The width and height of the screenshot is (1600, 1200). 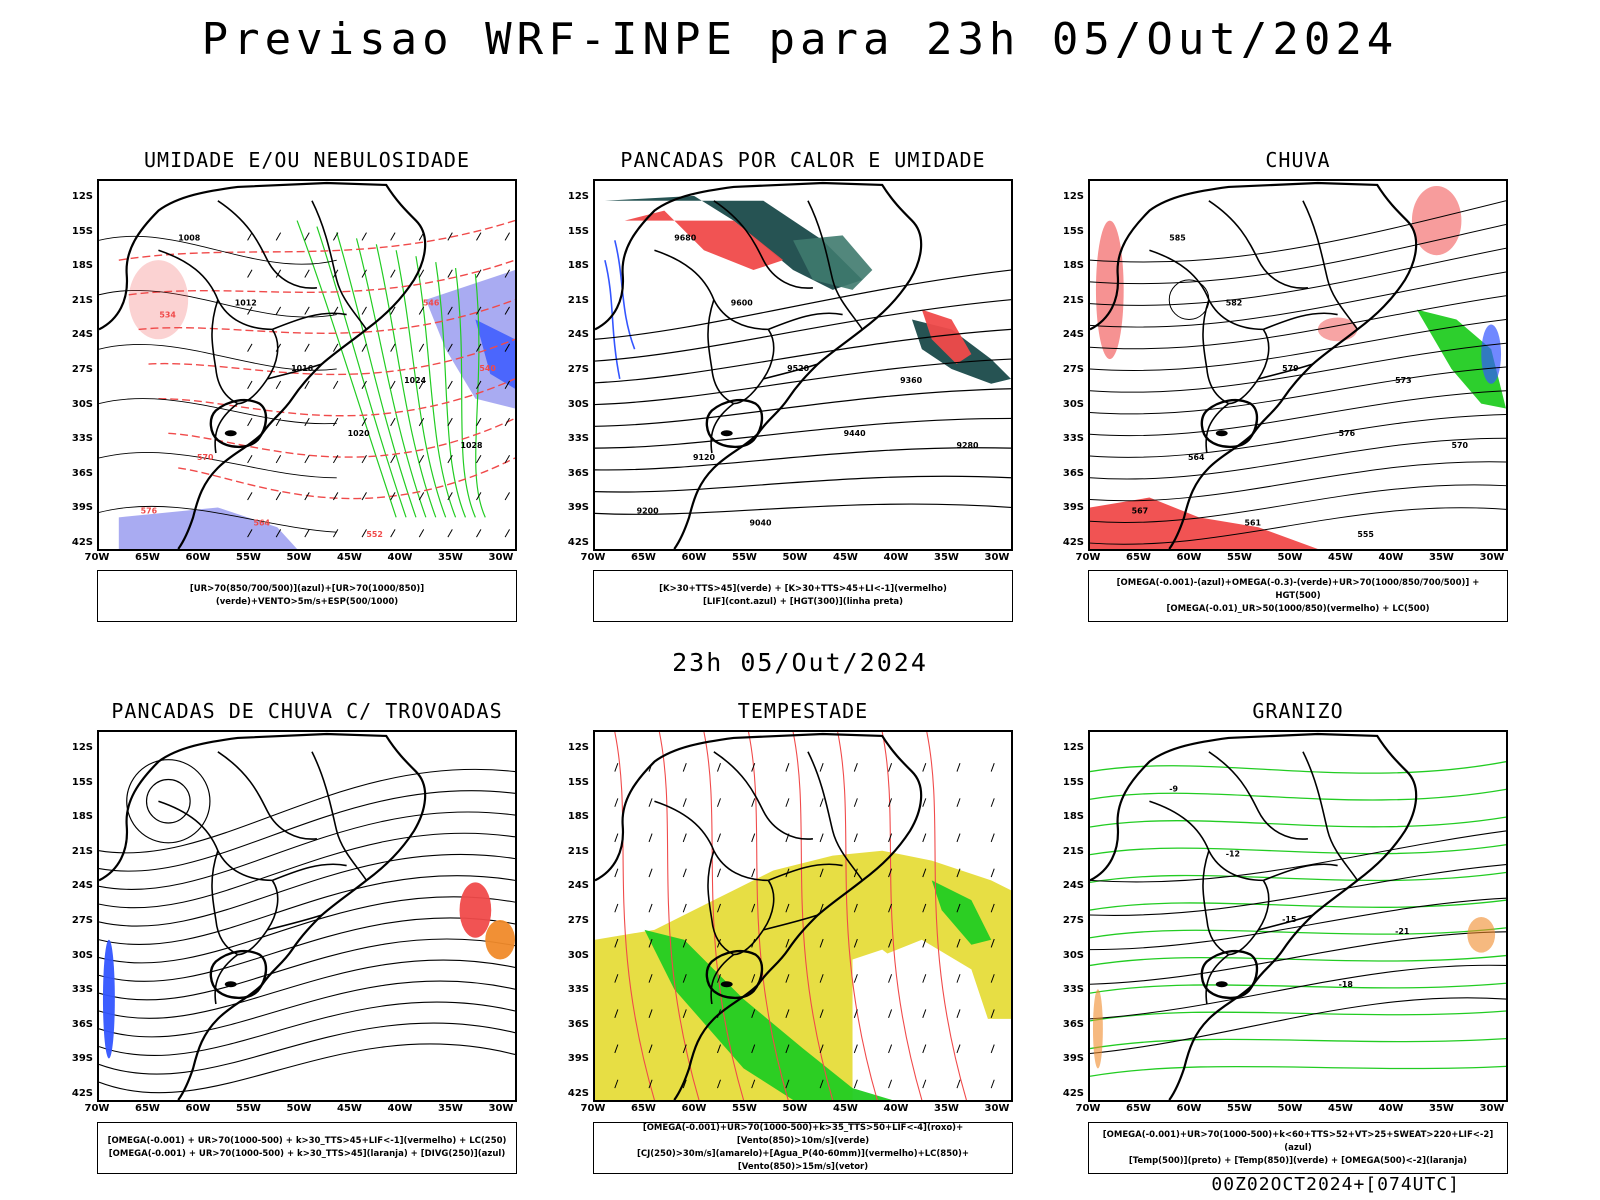 What do you see at coordinates (82, 508) in the screenshot?
I see `latitude-label: 39S` at bounding box center [82, 508].